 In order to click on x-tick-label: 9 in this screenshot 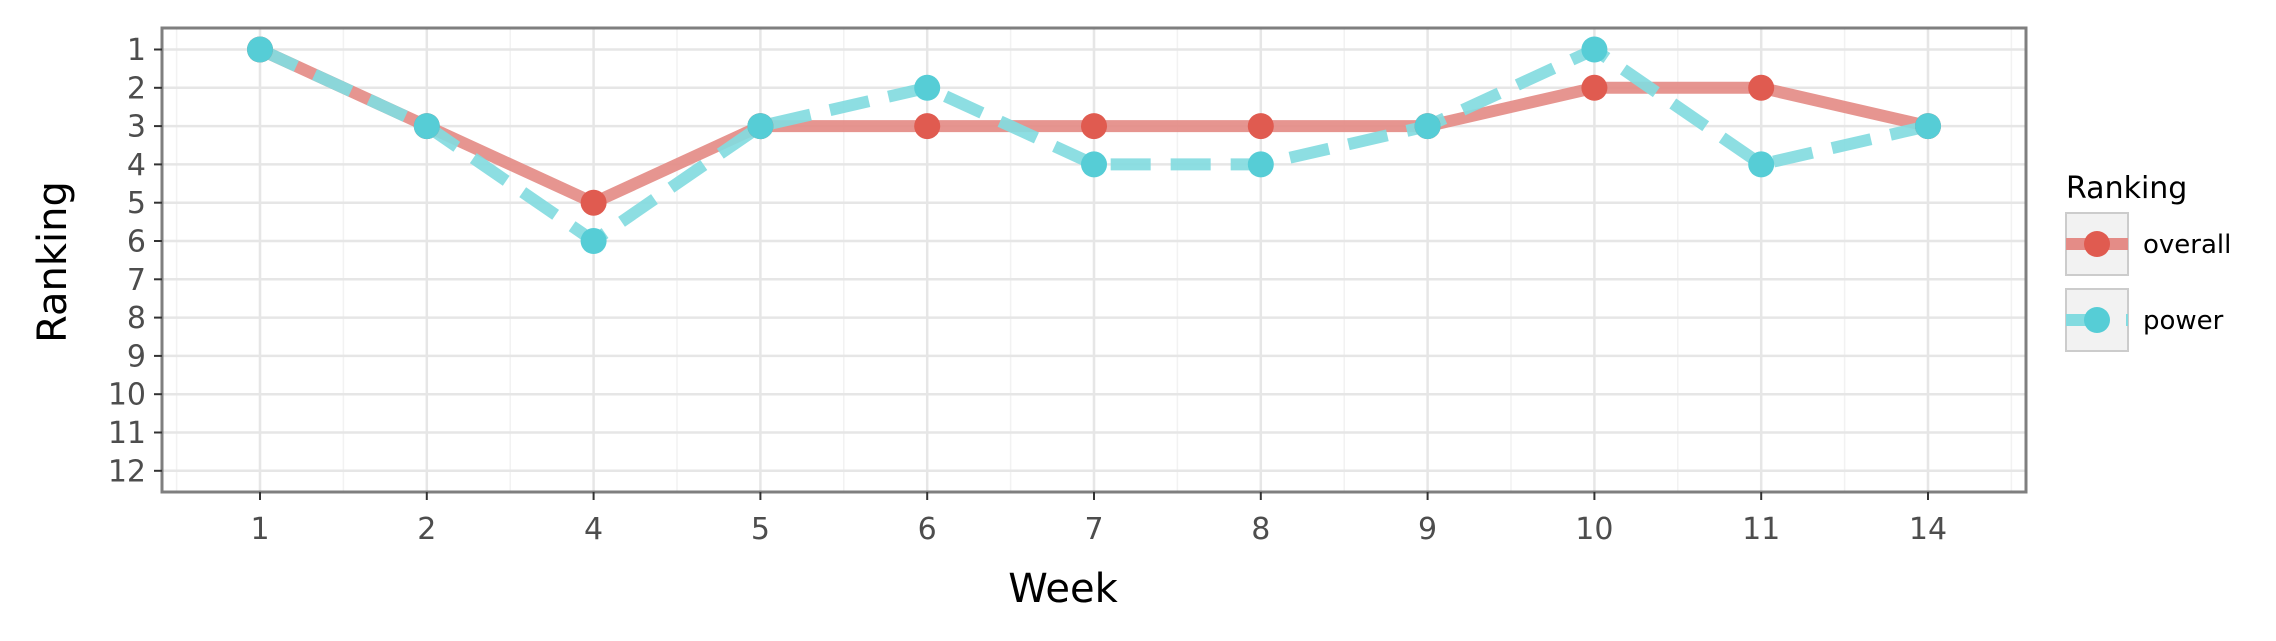, I will do `click(1427, 529)`.